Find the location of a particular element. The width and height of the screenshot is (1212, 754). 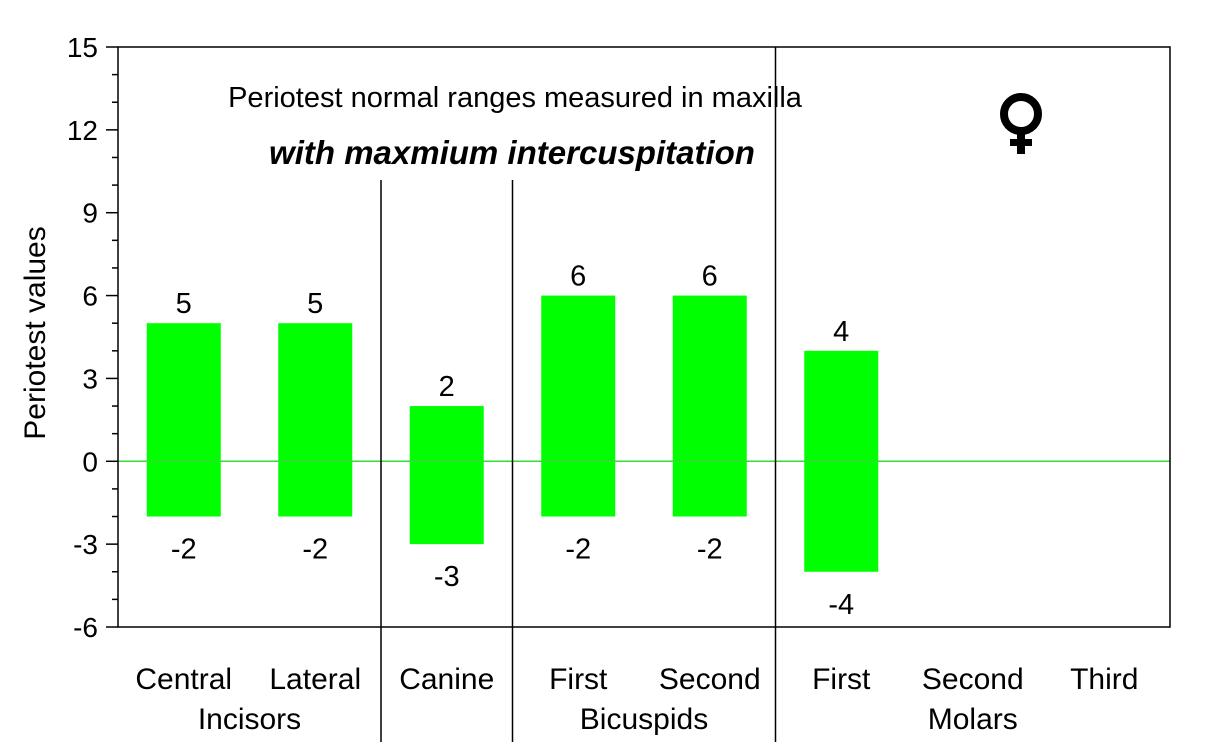

group-label: Molars is located at coordinates (973, 719).